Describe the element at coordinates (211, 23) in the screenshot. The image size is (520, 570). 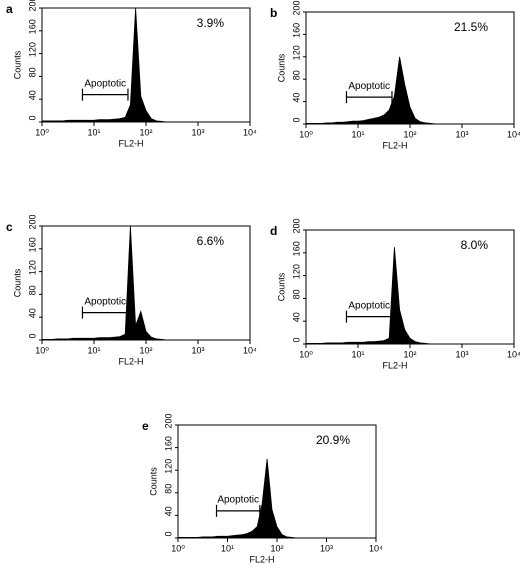
I see `percentage: 3.9%` at that location.